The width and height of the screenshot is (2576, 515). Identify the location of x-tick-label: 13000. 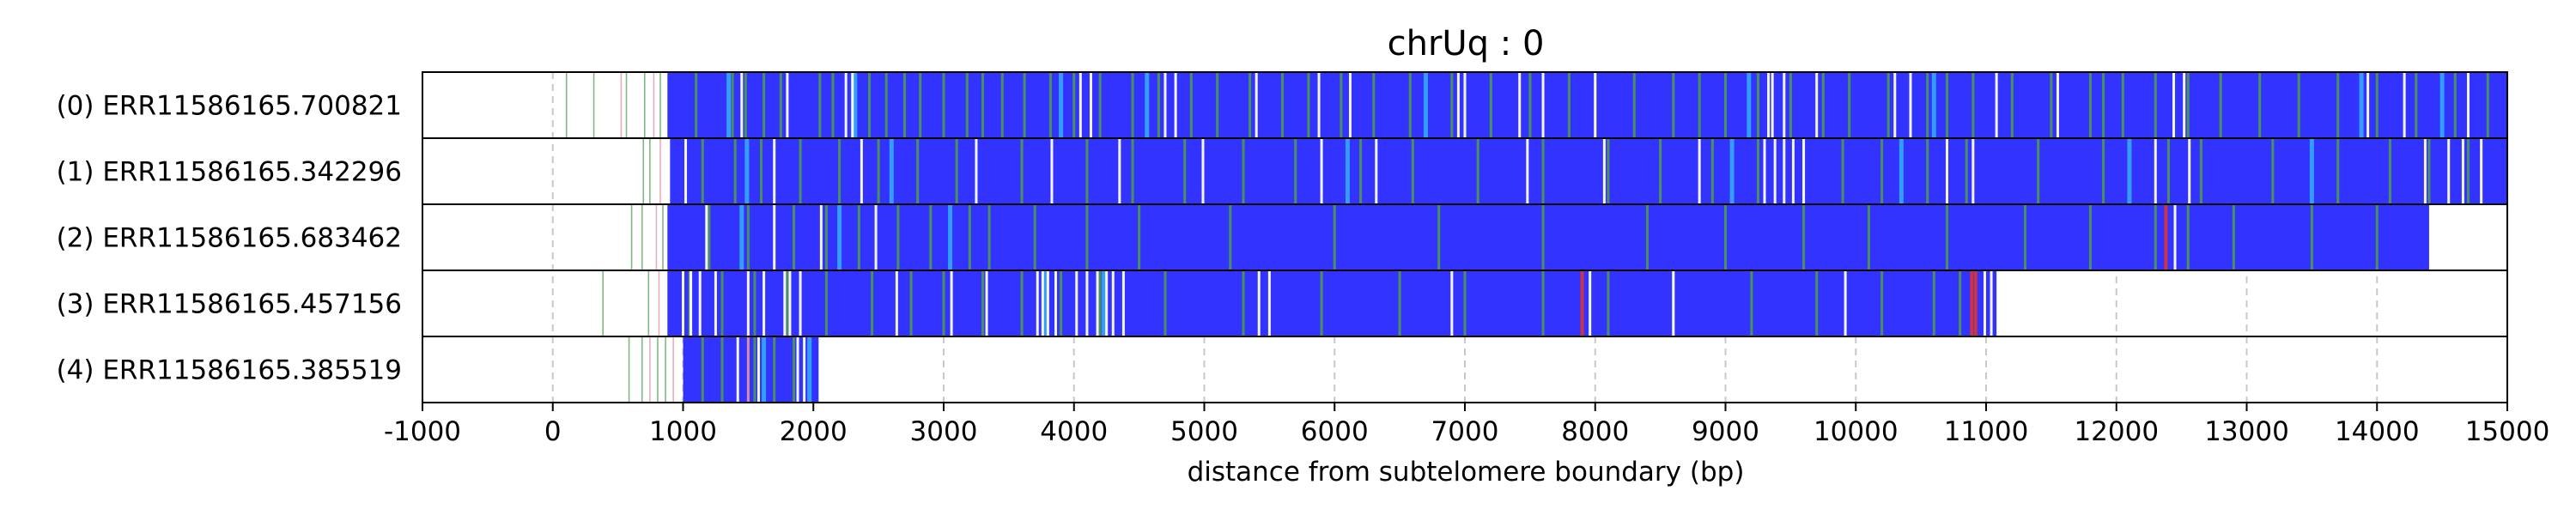
(2246, 431).